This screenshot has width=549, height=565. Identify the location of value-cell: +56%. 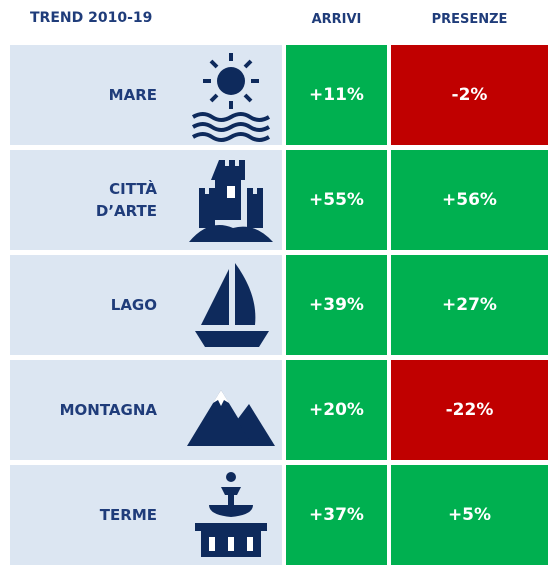
(469, 200).